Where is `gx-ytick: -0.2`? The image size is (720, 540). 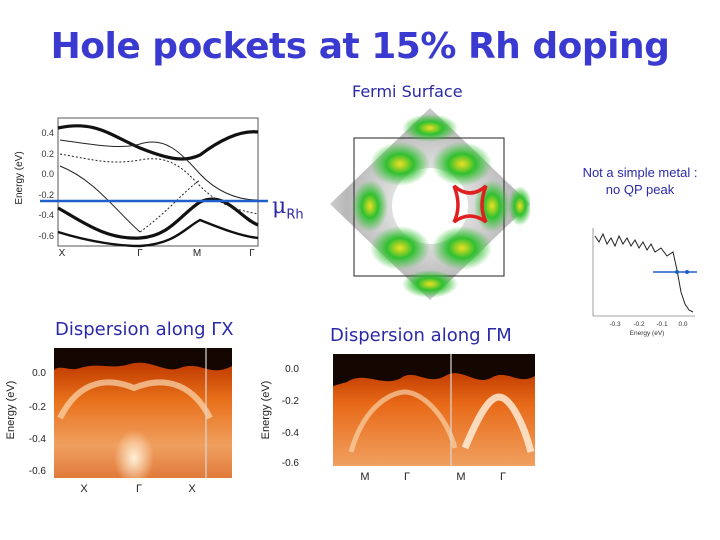 gx-ytick: -0.2 is located at coordinates (38, 407).